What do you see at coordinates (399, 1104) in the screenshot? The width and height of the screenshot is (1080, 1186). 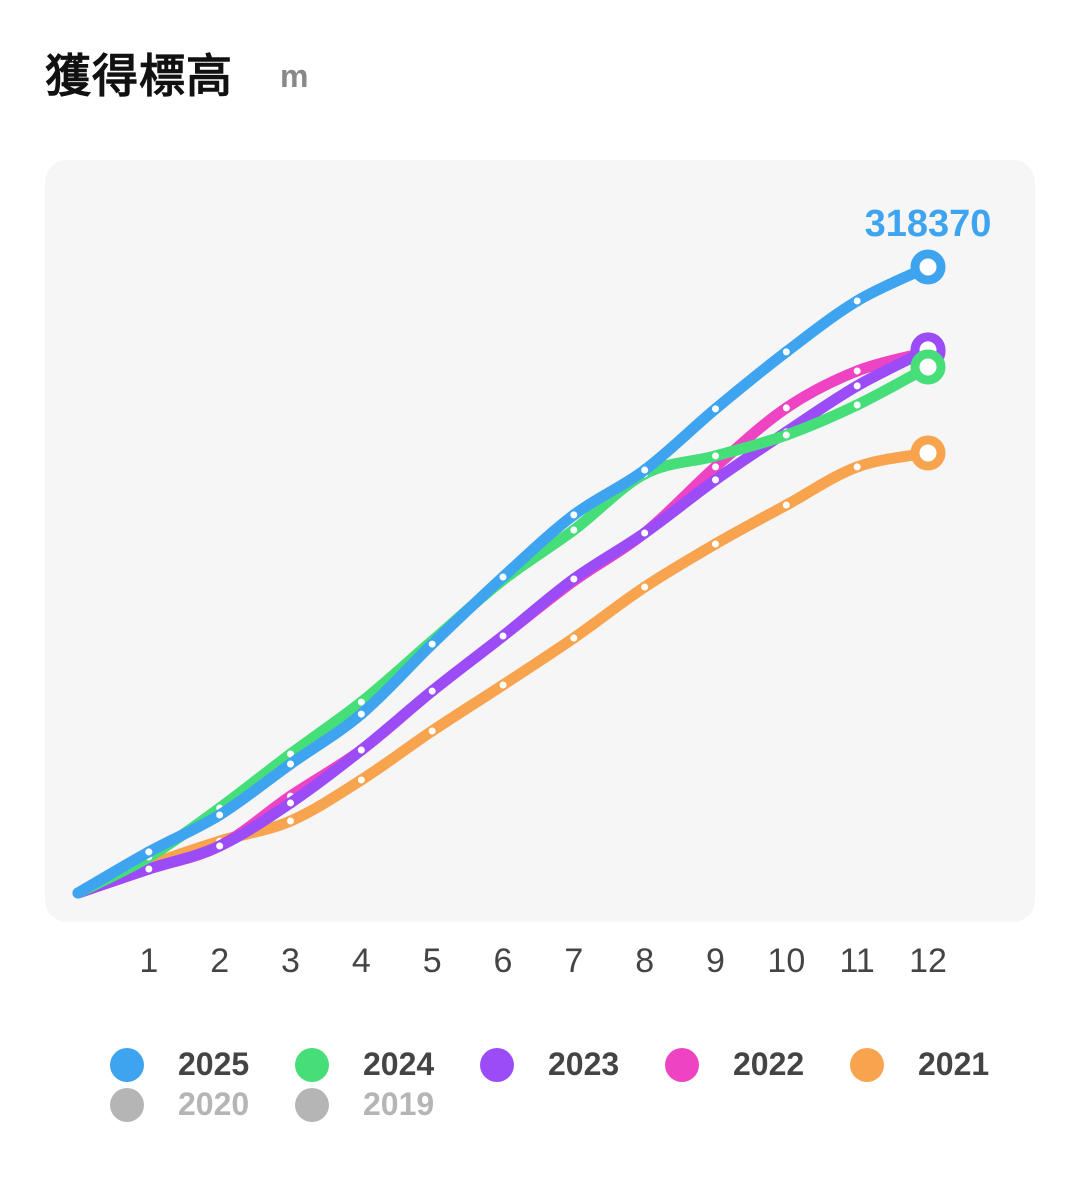 I see `legend-label: 2019` at bounding box center [399, 1104].